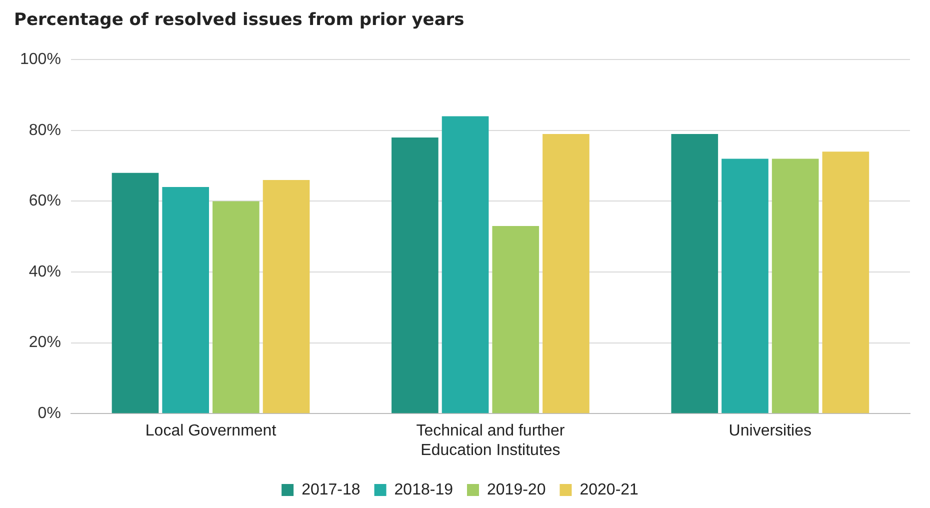 This screenshot has height=508, width=930. What do you see at coordinates (239, 20) in the screenshot?
I see `chart-title: Percentage of resolved issues from prior years` at bounding box center [239, 20].